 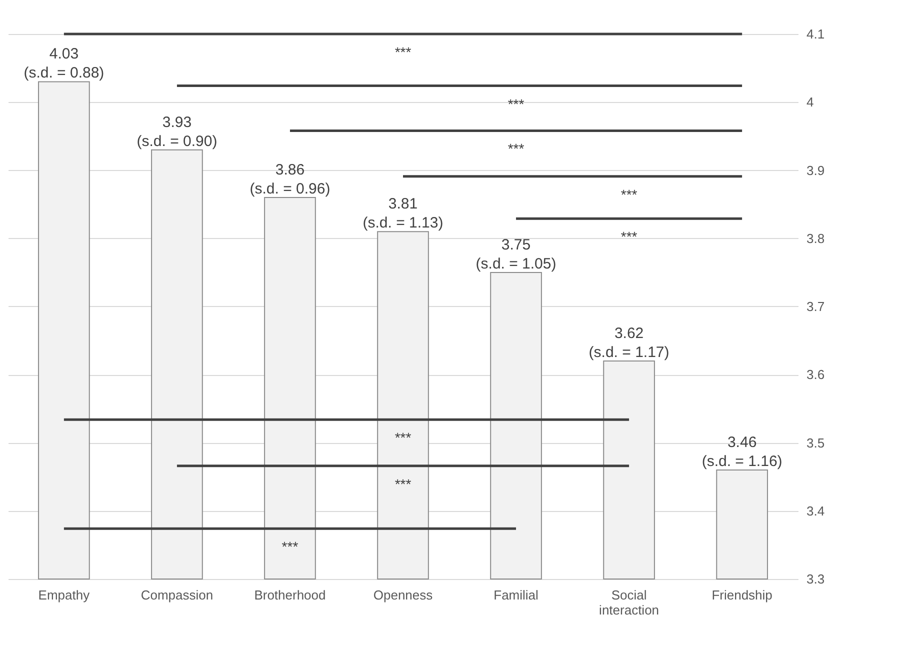 I want to click on data-label: 3.46, so click(x=742, y=442).